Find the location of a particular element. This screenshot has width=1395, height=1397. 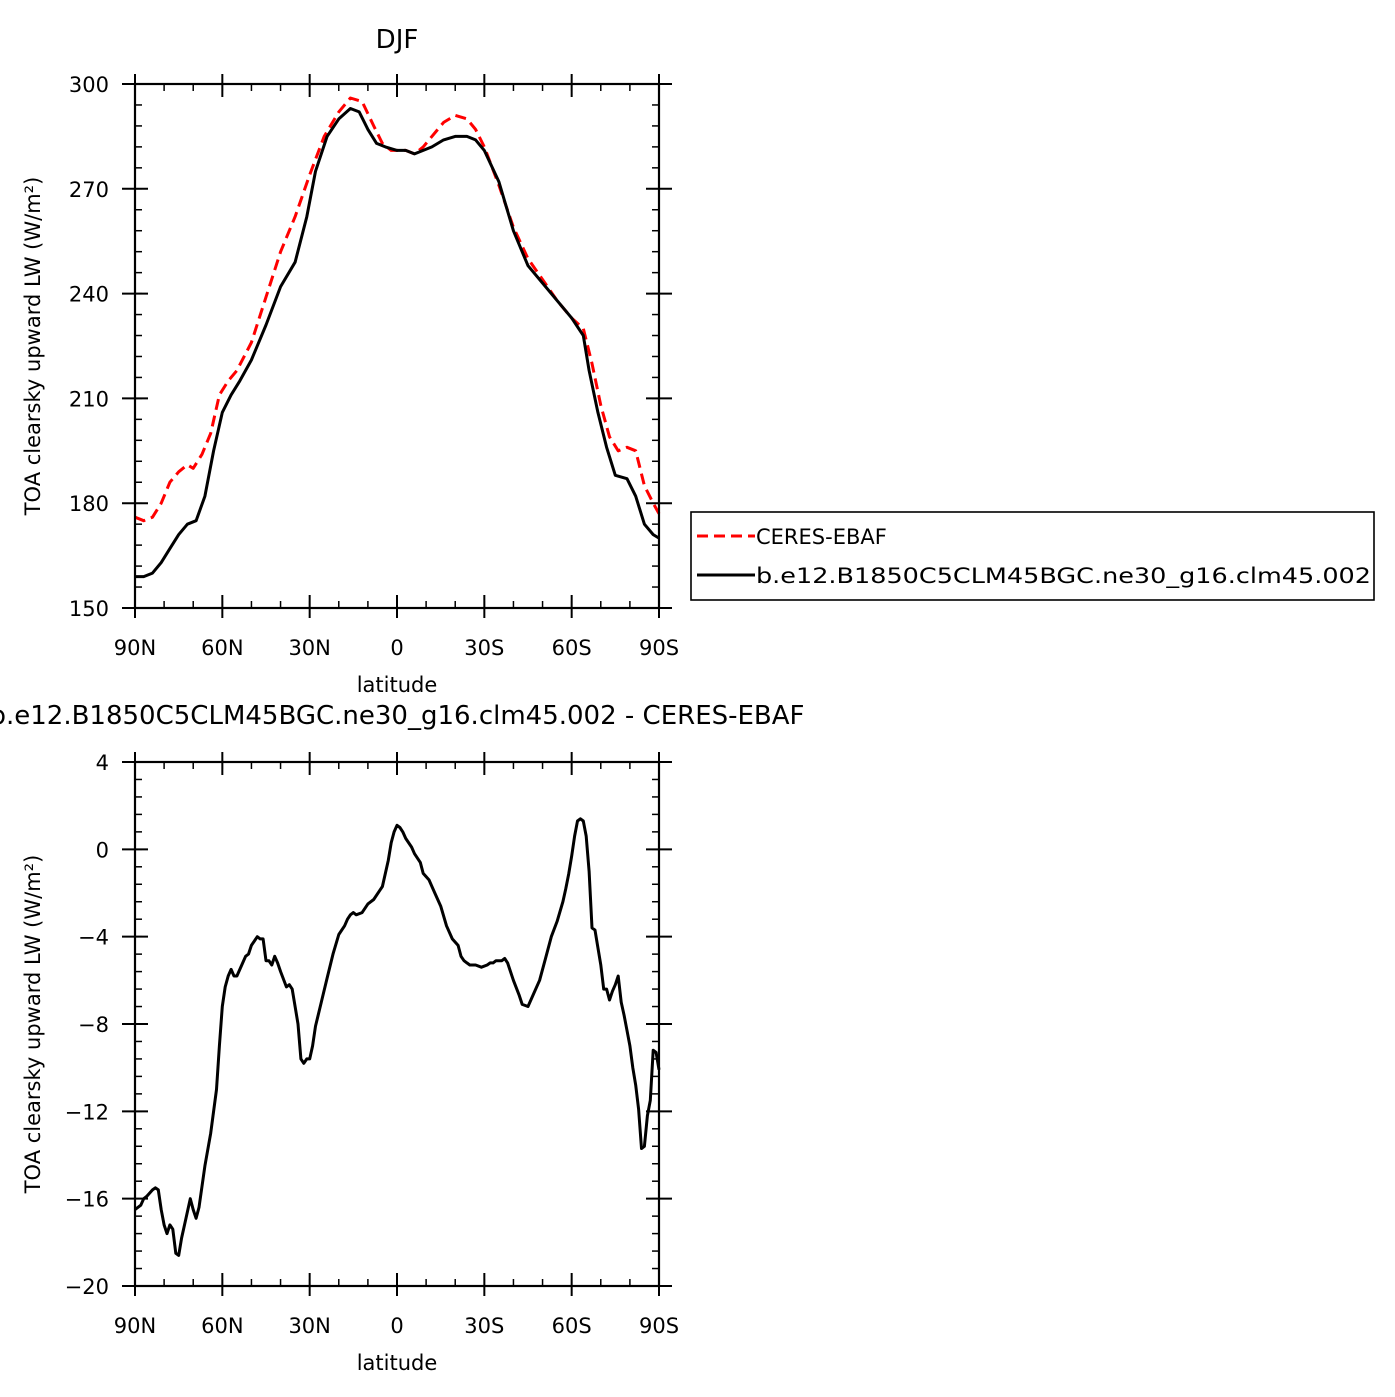

y-tick-label: −8 is located at coordinates (93, 1025).